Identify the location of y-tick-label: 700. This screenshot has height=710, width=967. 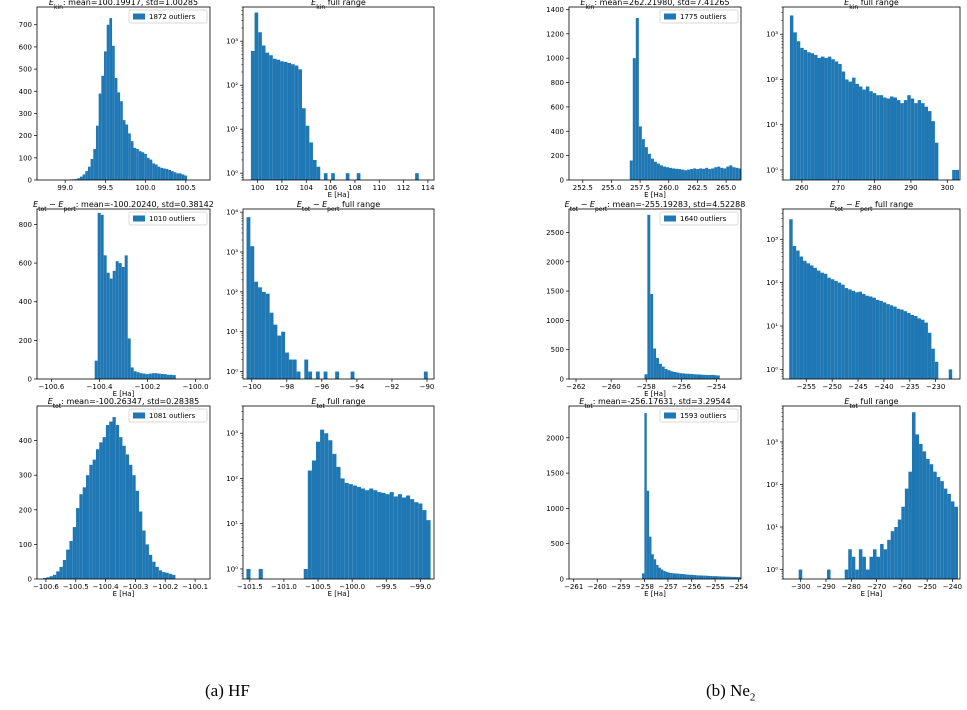
(25, 25).